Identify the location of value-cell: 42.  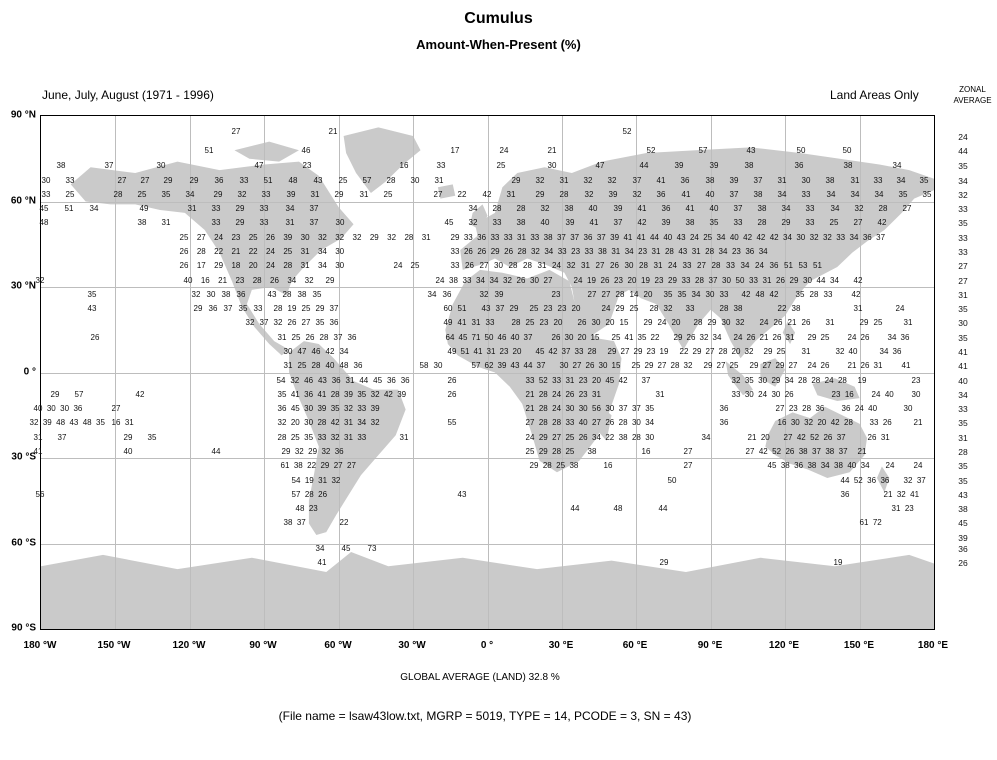
(140, 394).